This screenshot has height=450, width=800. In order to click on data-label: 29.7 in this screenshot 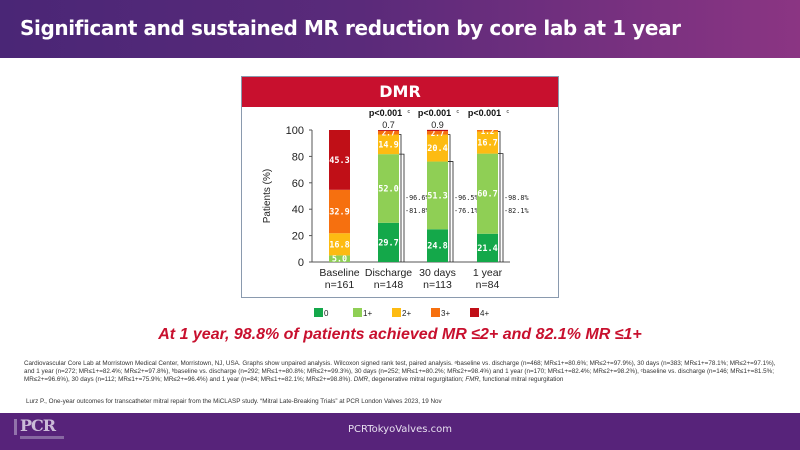, I will do `click(388, 243)`.